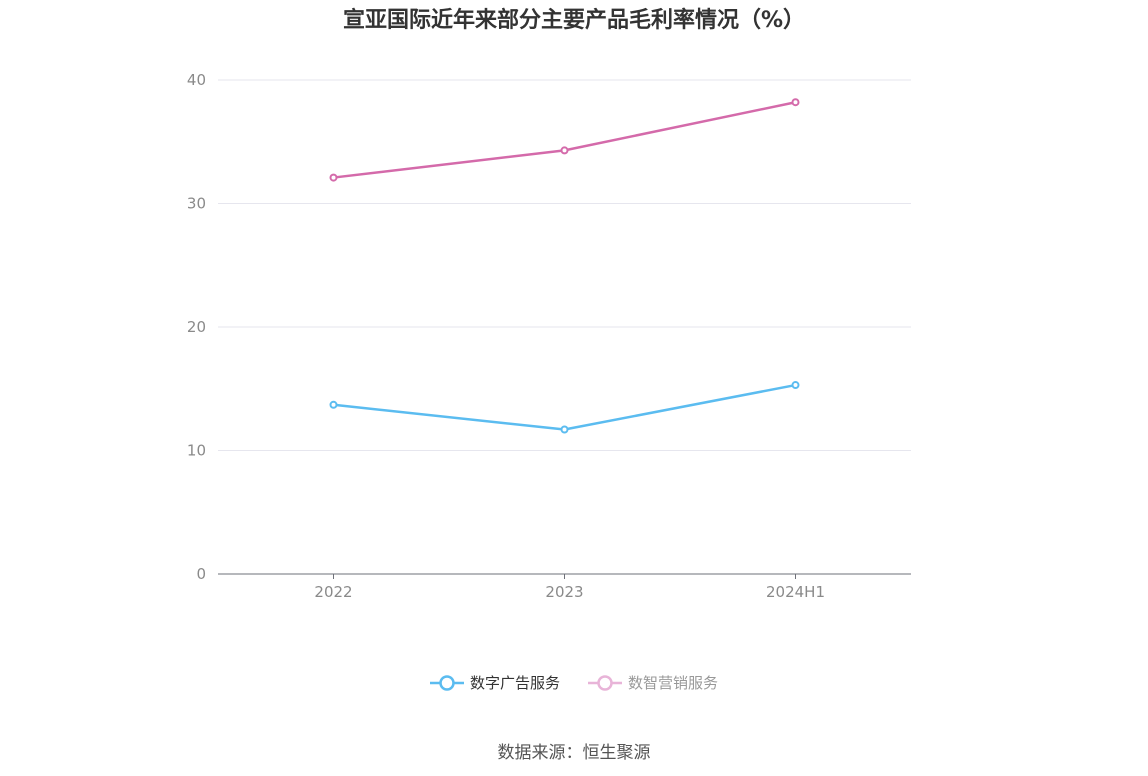 The width and height of the screenshot is (1148, 776). I want to click on y-tick-label: 40, so click(196, 80).